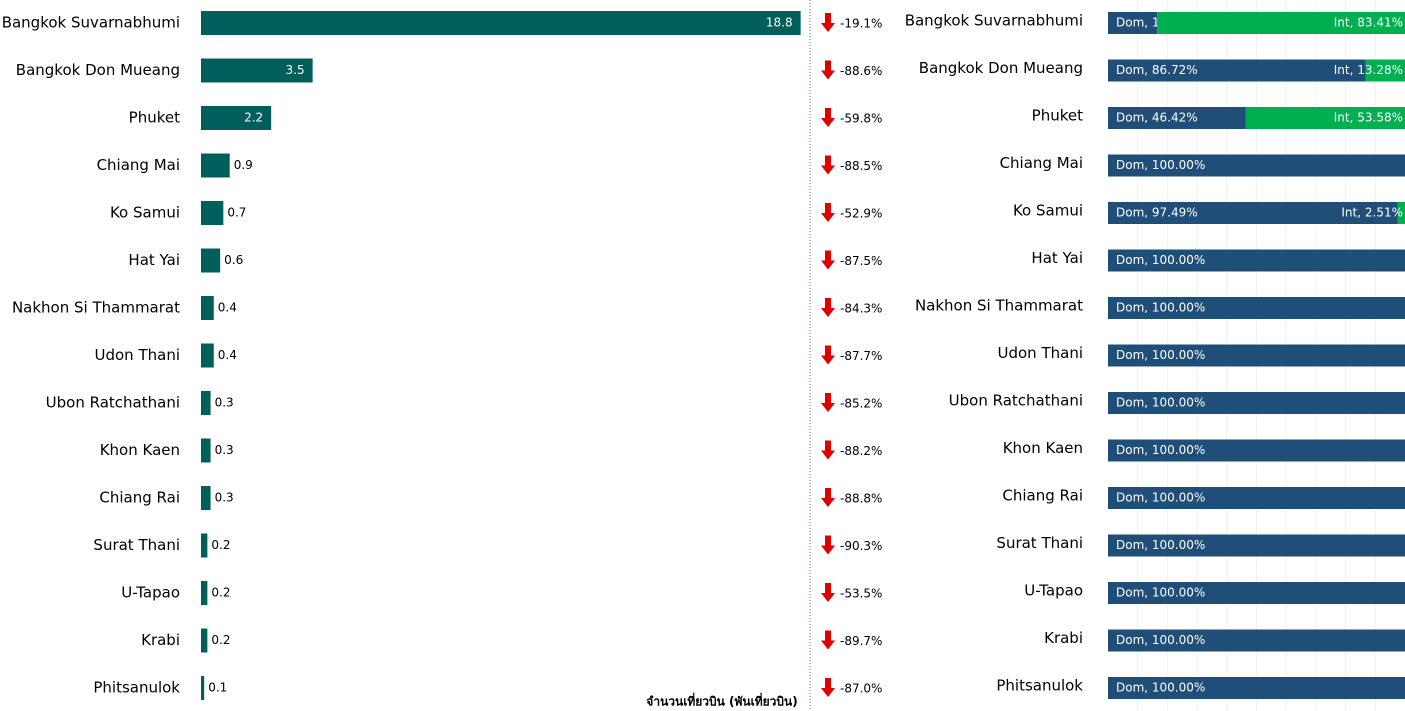 The height and width of the screenshot is (711, 1405). What do you see at coordinates (861, 404) in the screenshot?
I see `change-label: -85.2%` at bounding box center [861, 404].